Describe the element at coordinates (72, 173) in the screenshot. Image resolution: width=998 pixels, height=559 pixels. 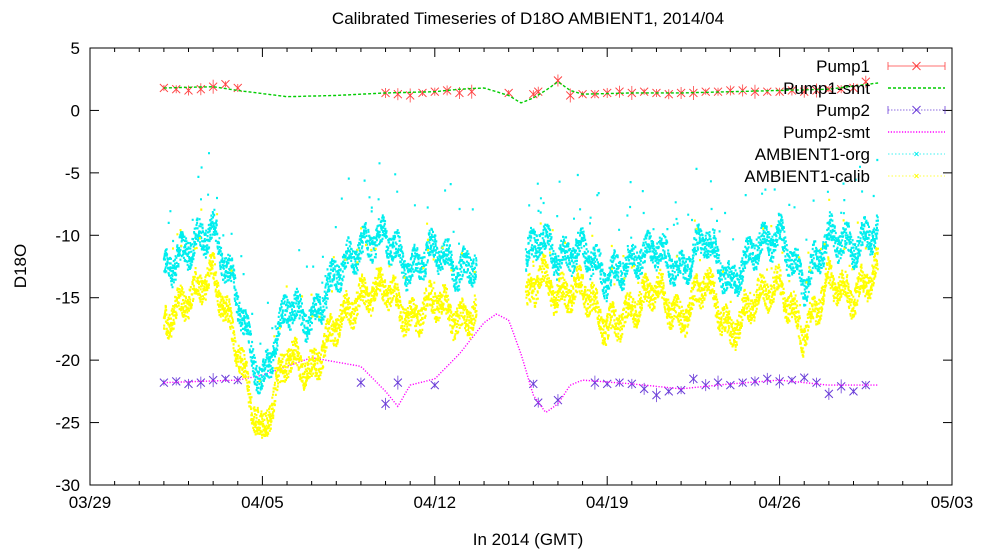
I see `y-tick-label: -5` at that location.